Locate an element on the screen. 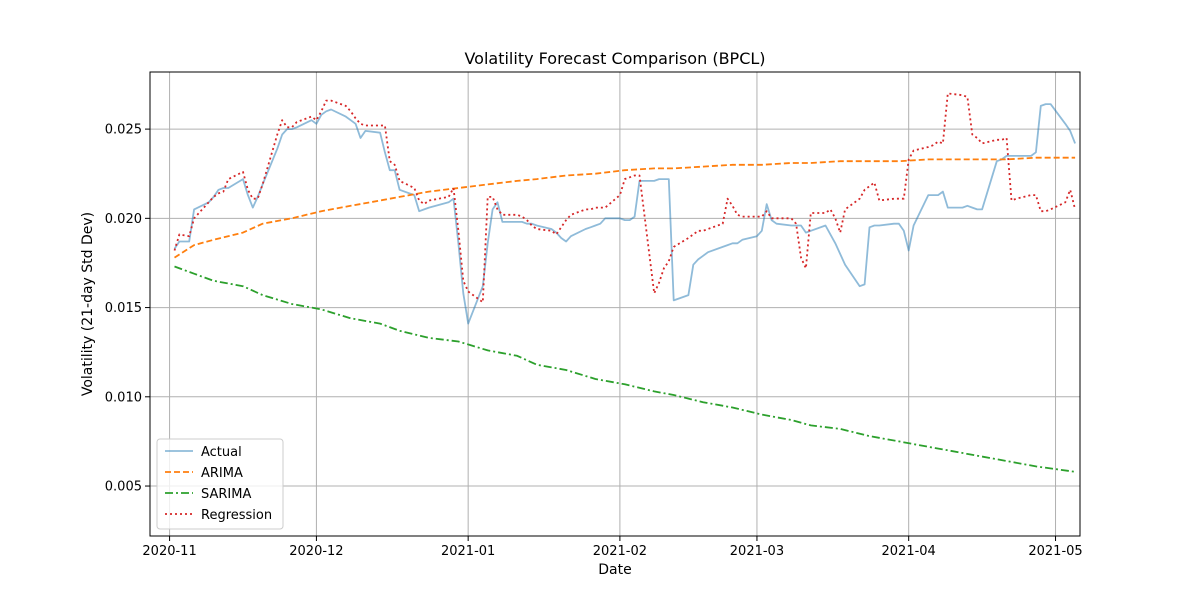 The image size is (1200, 600). x-tick-label: 2021-03 is located at coordinates (757, 551).